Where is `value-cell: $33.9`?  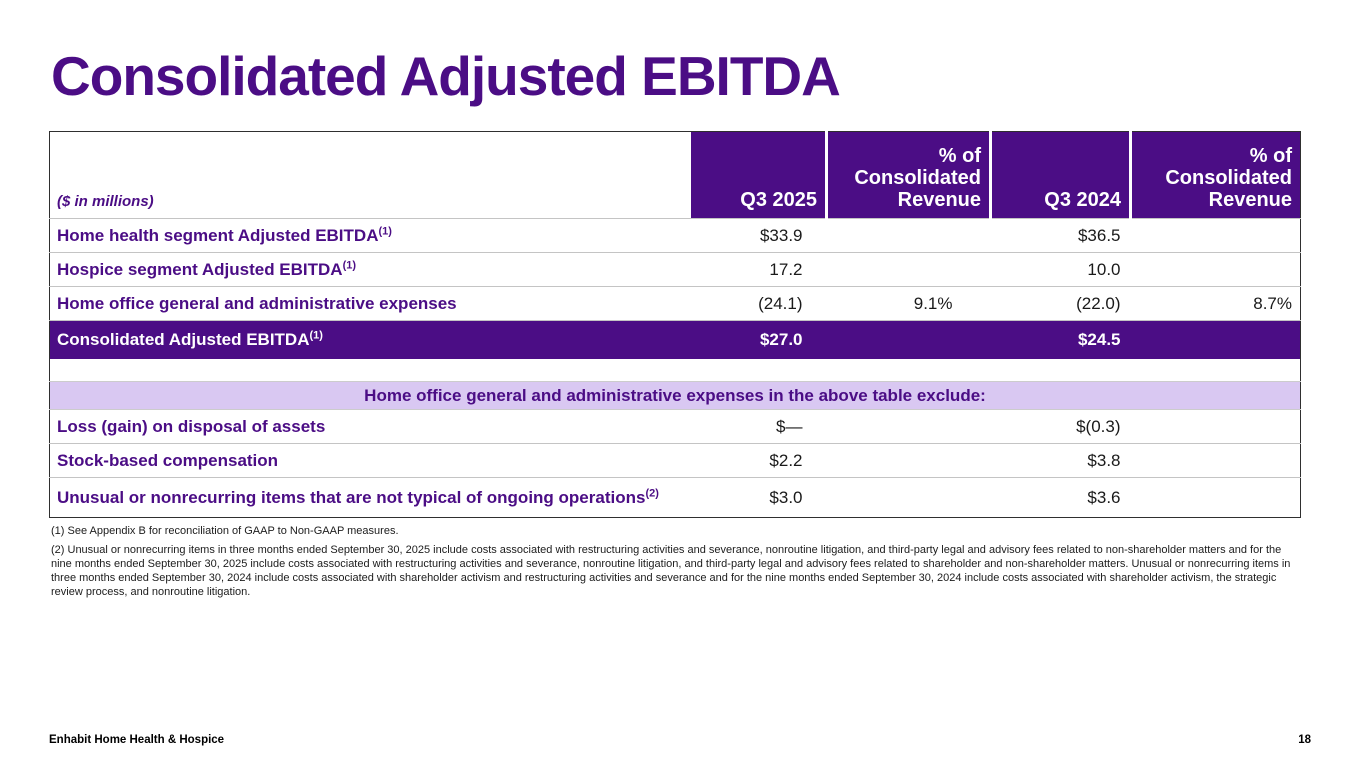 value-cell: $33.9 is located at coordinates (781, 235).